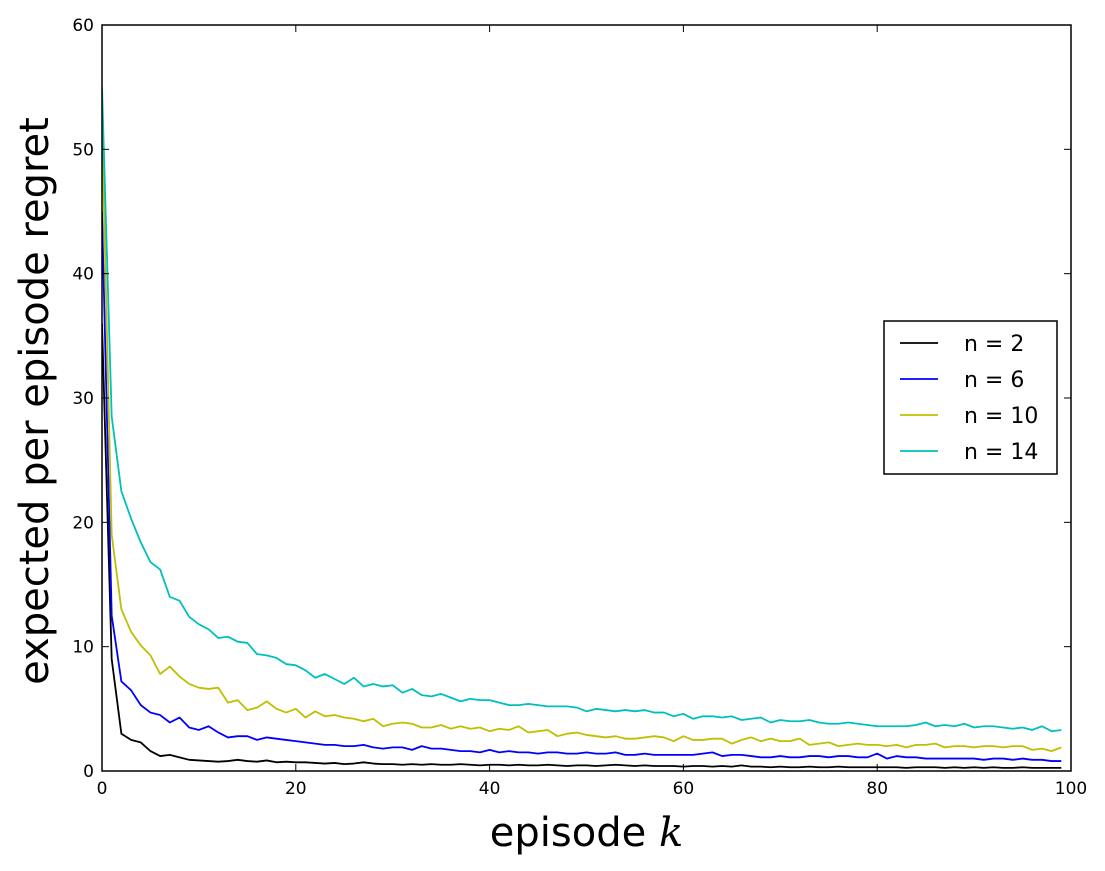 The width and height of the screenshot is (1105, 871). I want to click on y-tick-label: 50, so click(83, 150).